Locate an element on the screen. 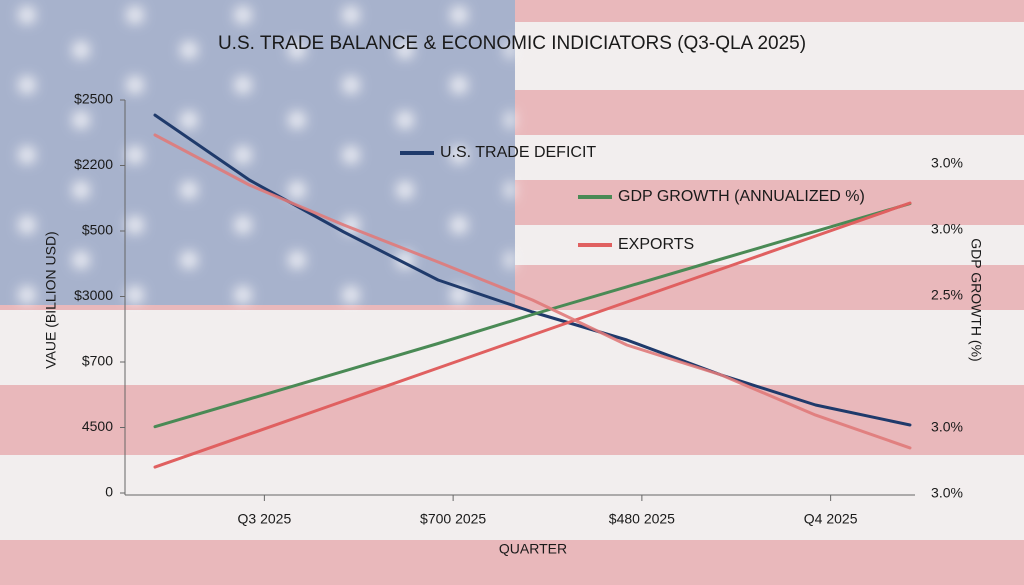  x-tick-label: Q3 2025 is located at coordinates (265, 519).